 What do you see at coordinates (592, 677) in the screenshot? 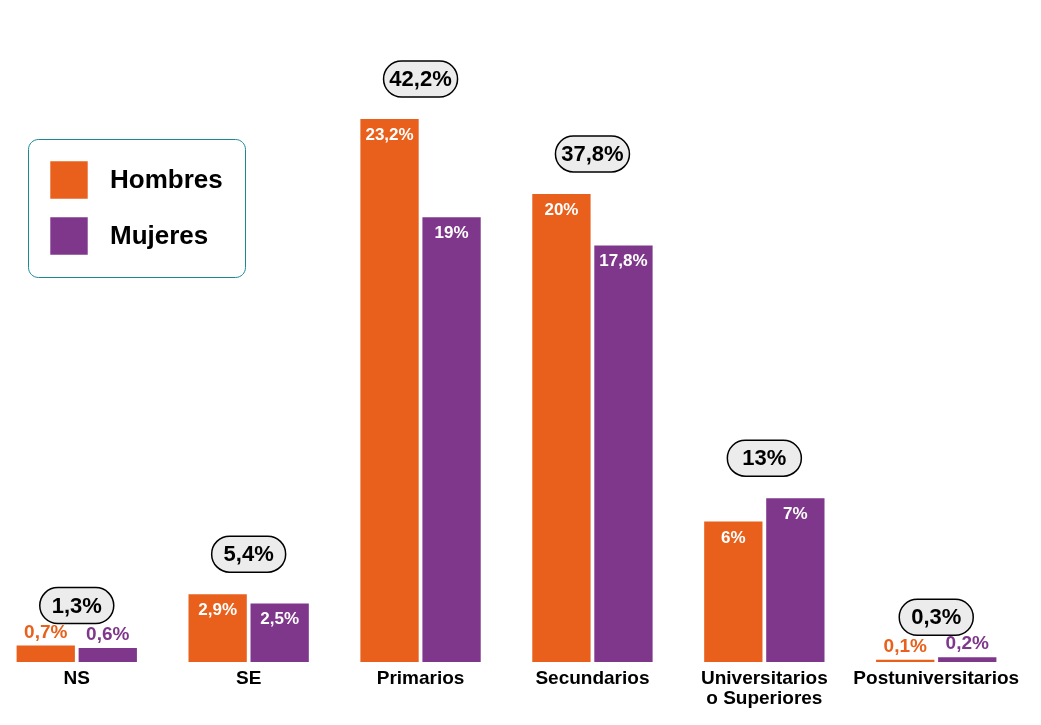
I see `x-tick-label: Secundarios` at bounding box center [592, 677].